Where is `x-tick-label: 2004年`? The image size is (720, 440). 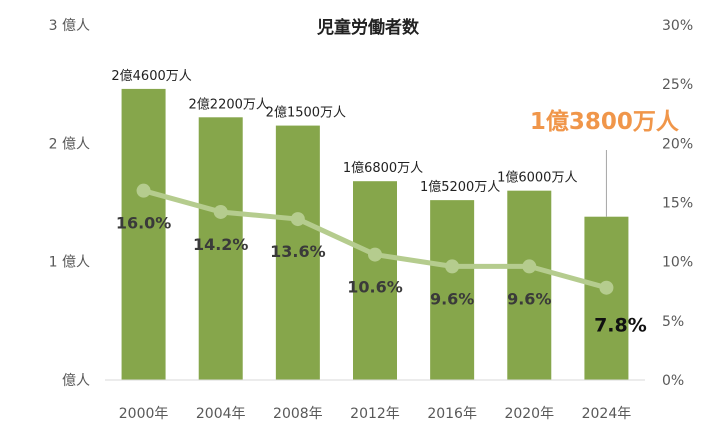
x-tick-label: 2004年 is located at coordinates (221, 414).